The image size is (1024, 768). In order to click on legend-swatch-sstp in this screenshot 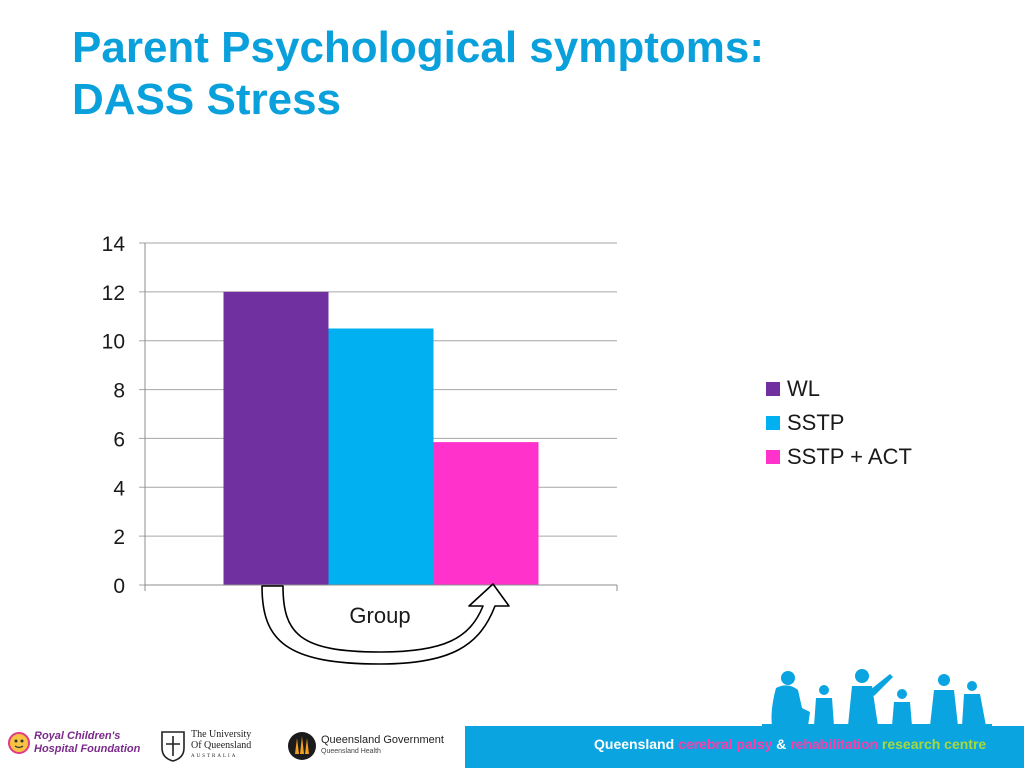, I will do `click(773, 423)`.